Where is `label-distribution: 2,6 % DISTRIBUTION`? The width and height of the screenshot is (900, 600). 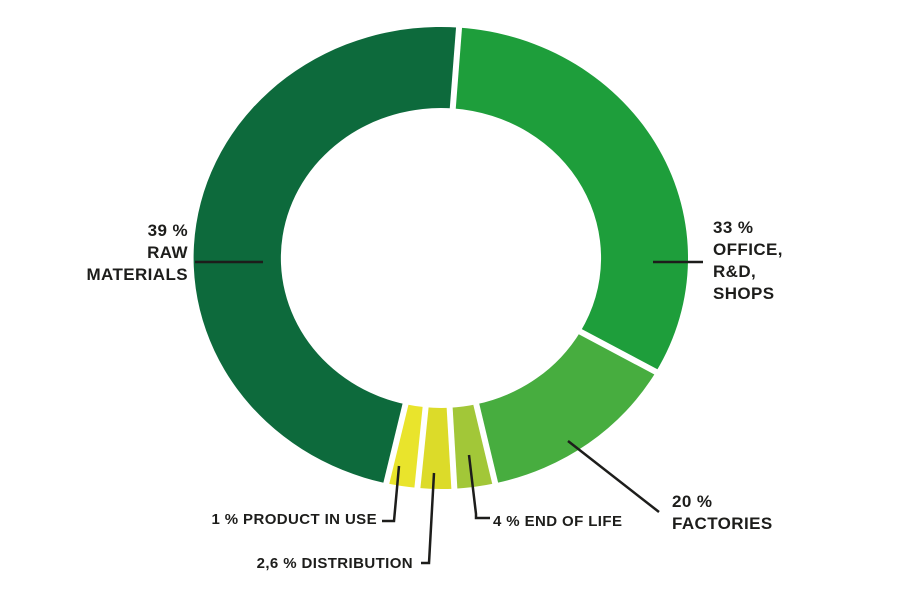 label-distribution: 2,6 % DISTRIBUTION is located at coordinates (334, 563).